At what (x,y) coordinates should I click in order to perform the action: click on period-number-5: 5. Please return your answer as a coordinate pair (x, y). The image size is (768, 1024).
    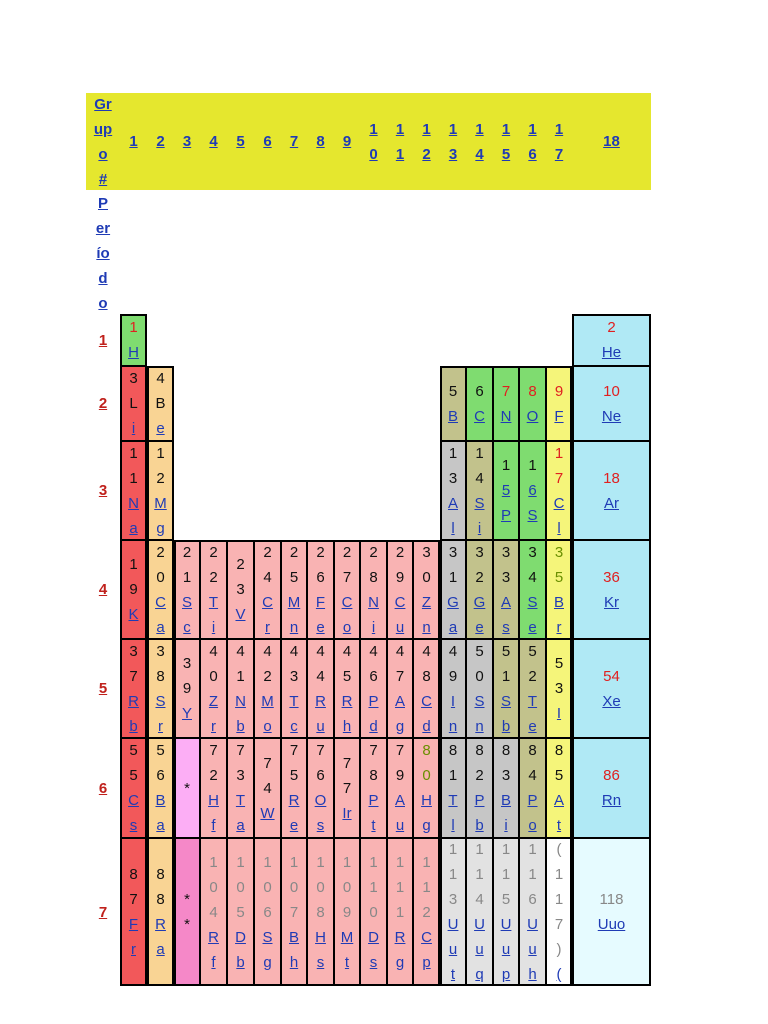
    Looking at the image, I should click on (103, 688).